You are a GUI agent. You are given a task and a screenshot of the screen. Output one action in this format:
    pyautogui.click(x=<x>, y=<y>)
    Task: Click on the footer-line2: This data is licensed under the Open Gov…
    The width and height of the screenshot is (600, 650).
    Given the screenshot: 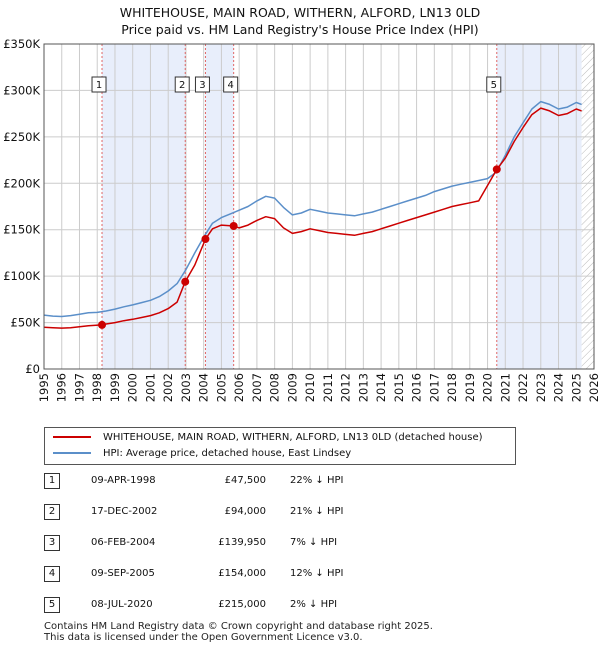 What is the action you would take?
    pyautogui.click(x=203, y=637)
    